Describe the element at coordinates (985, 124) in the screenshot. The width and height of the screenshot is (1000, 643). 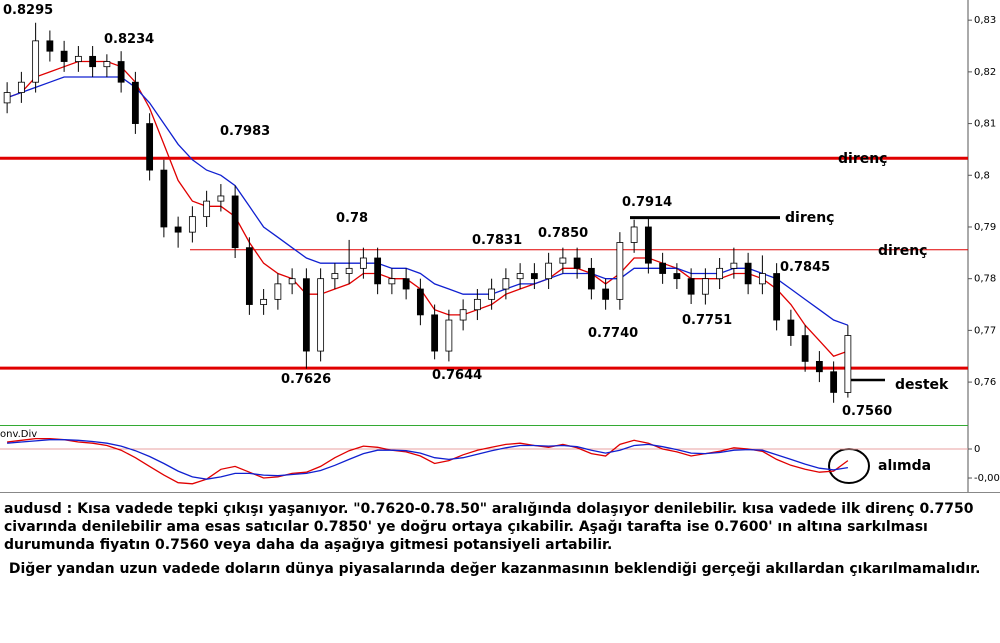
I see `y-tick-label: 0,81` at that location.